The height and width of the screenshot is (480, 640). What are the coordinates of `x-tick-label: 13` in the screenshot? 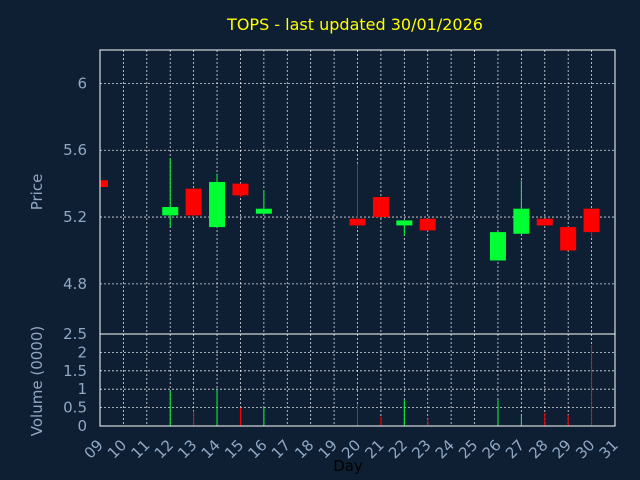 It's located at (187, 449).